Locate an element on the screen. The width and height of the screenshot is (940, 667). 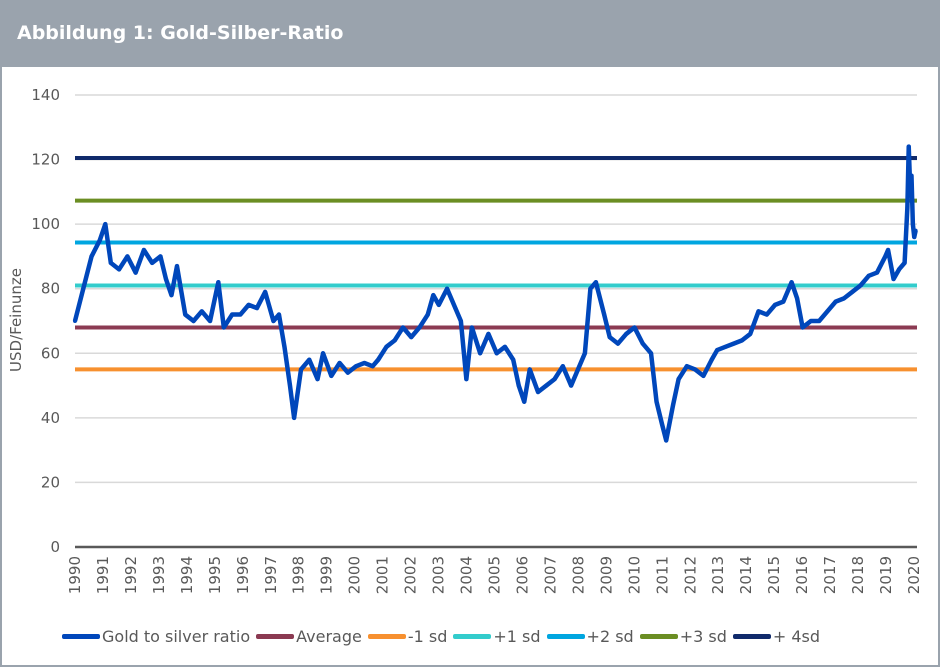
x-tick-label: 2017 is located at coordinates (830, 575).